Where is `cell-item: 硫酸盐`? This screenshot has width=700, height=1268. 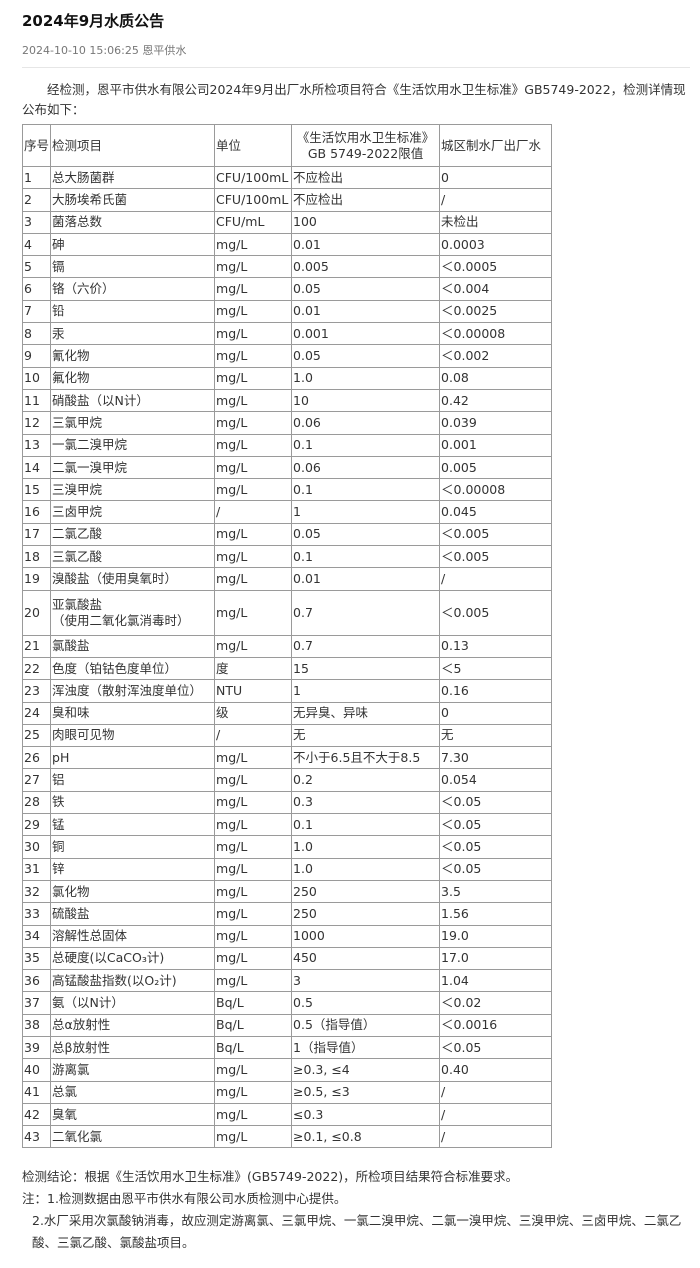 cell-item: 硫酸盐 is located at coordinates (133, 914).